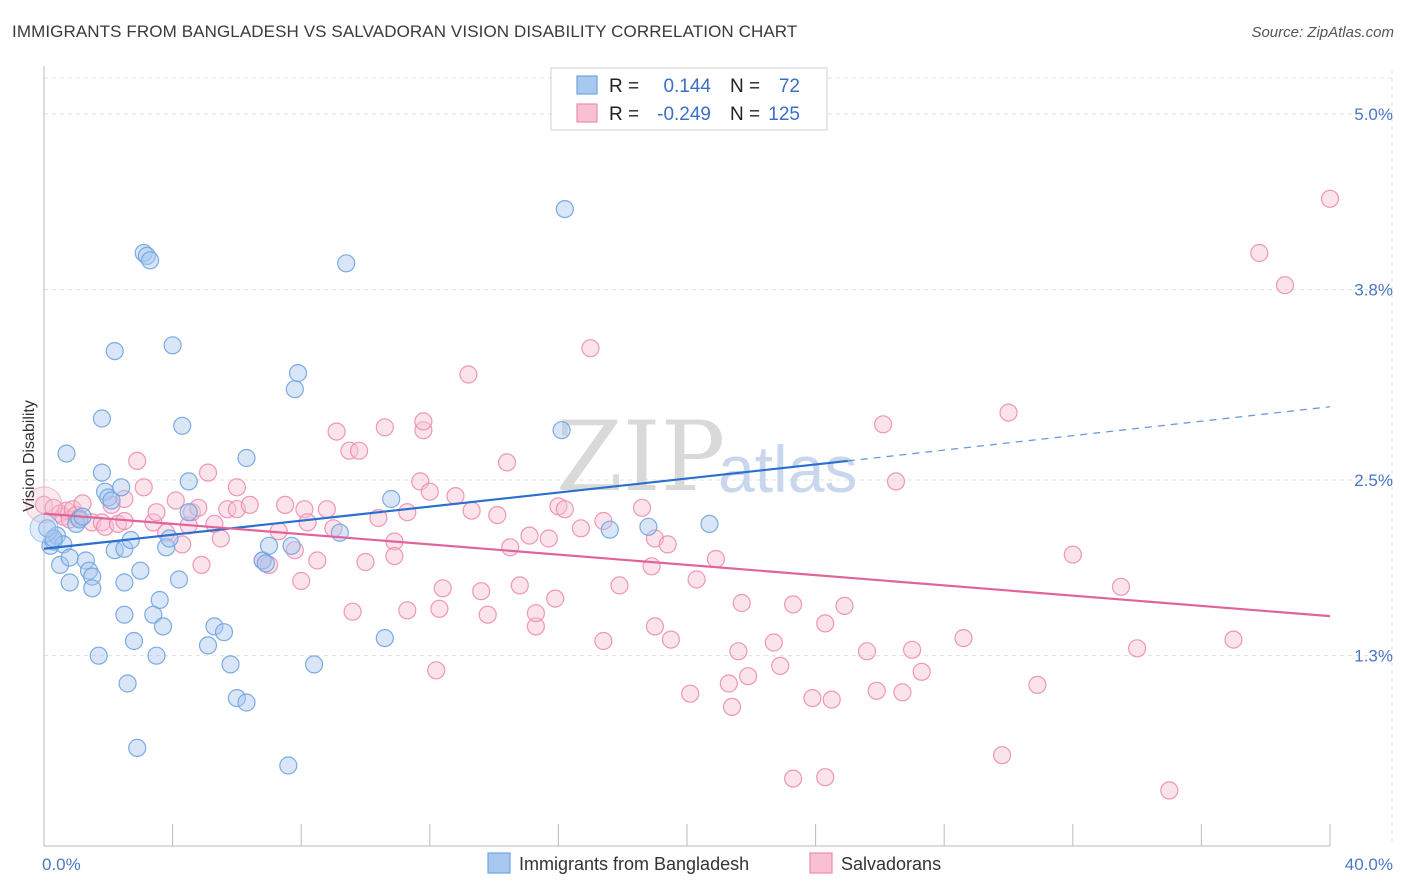  What do you see at coordinates (1373, 385) in the screenshot?
I see `y-axis-tick-labels: 1.3% 2.5% 3.8% 5.0%` at bounding box center [1373, 385].